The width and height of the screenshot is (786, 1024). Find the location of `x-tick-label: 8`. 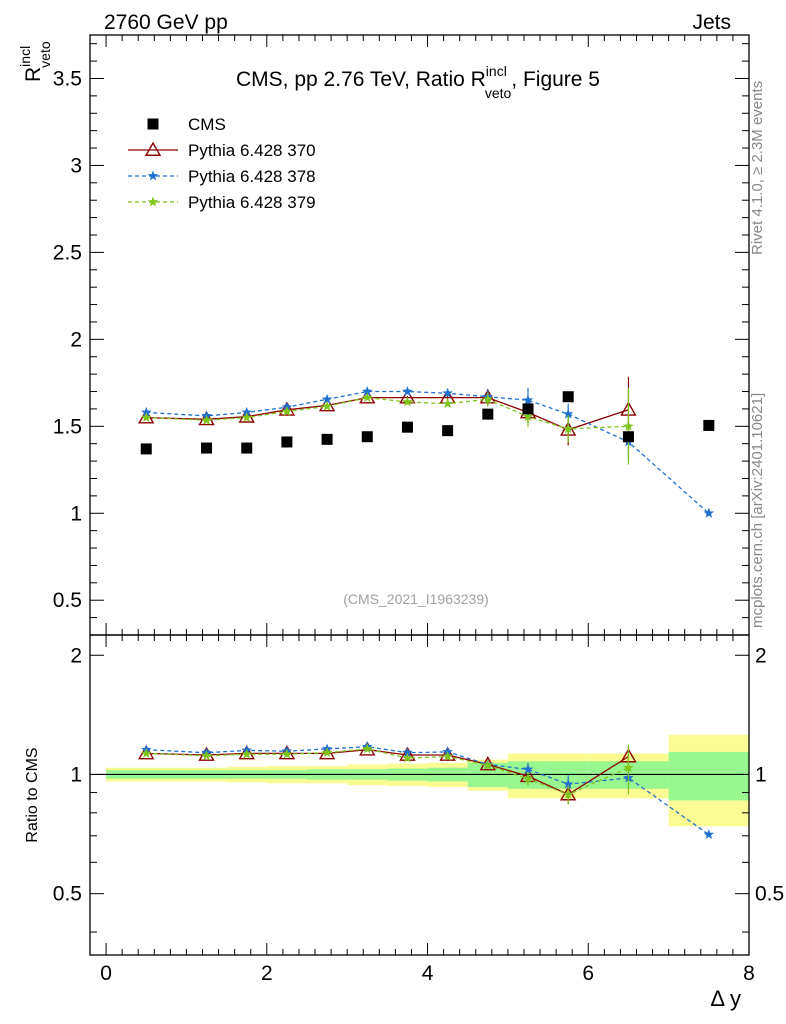

x-tick-label: 8 is located at coordinates (749, 973).